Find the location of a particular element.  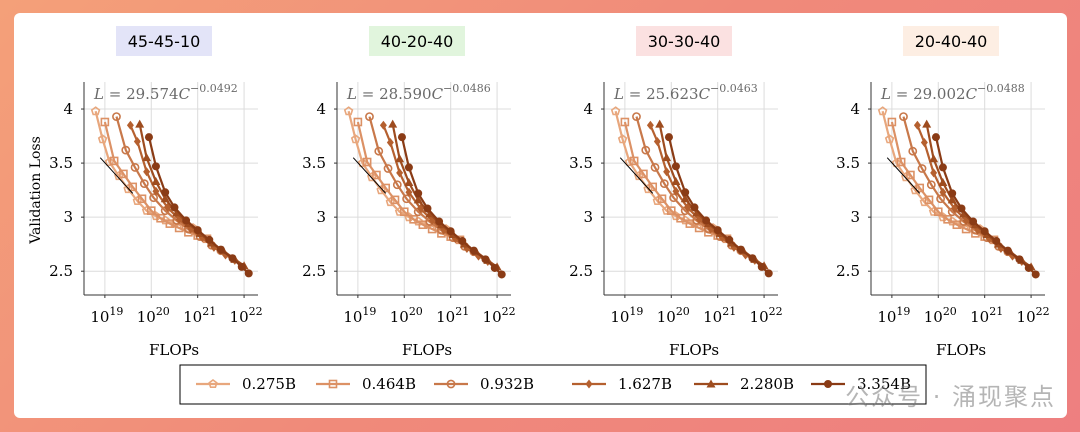

legend-item: 1.627B is located at coordinates (622, 384).